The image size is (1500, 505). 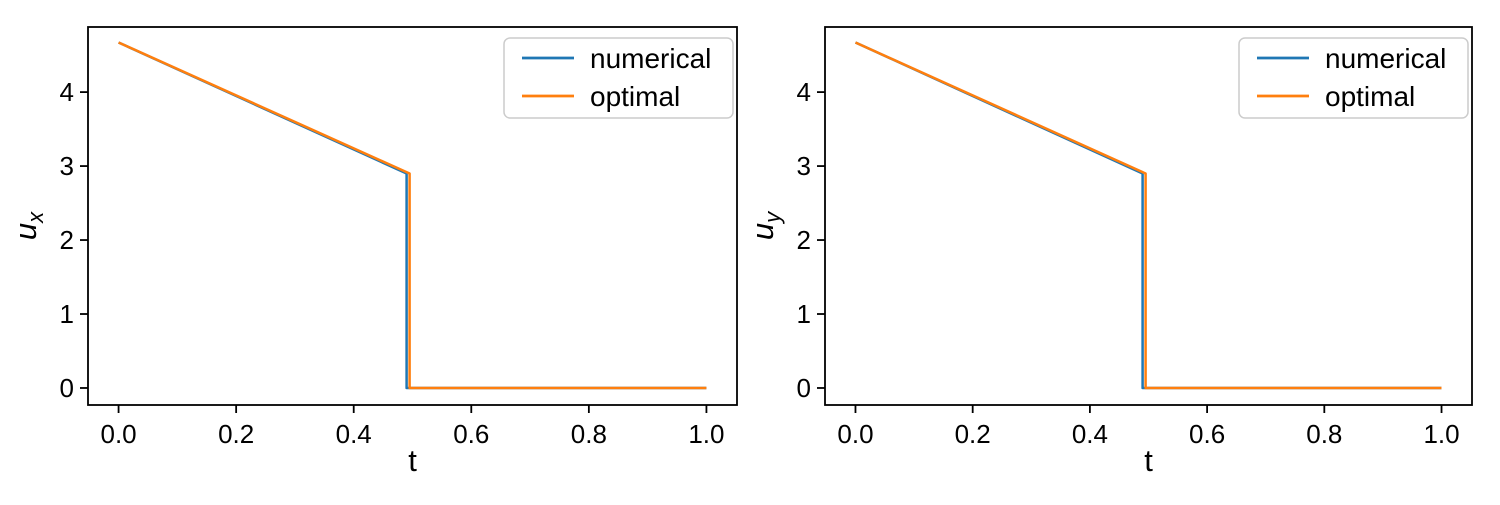 What do you see at coordinates (772, 217) in the screenshot?
I see `y-axis-label-sub: y` at bounding box center [772, 217].